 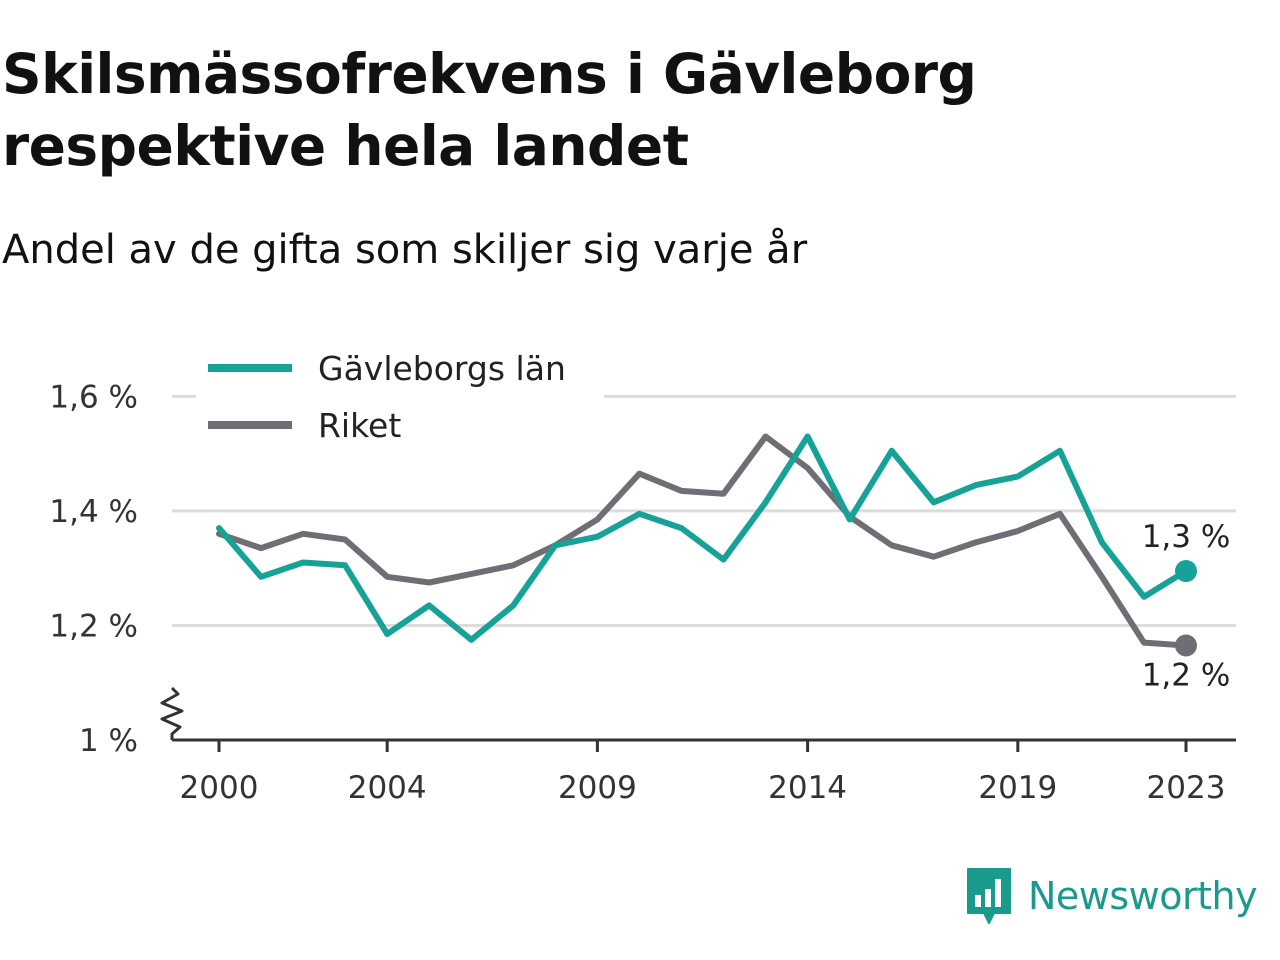 I want to click on y-tick-label: 1,2 %, so click(x=93, y=626).